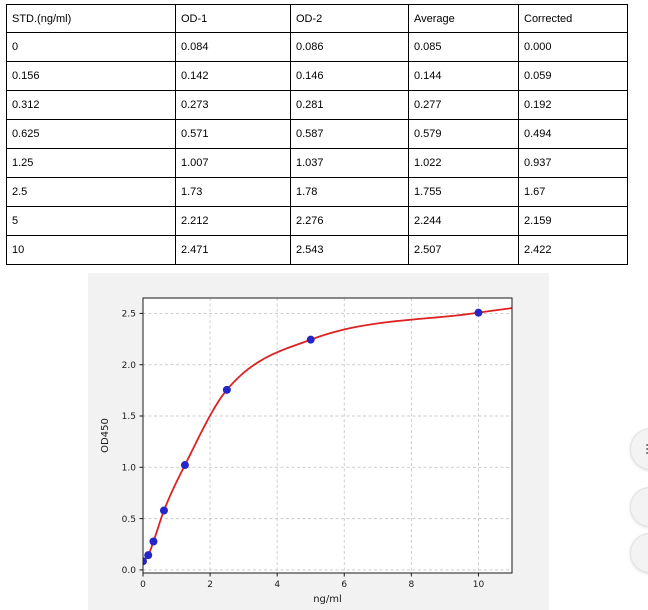 This screenshot has width=648, height=610. I want to click on table-row: 0 0.084 0.086 0.085 0.000, so click(317, 47).